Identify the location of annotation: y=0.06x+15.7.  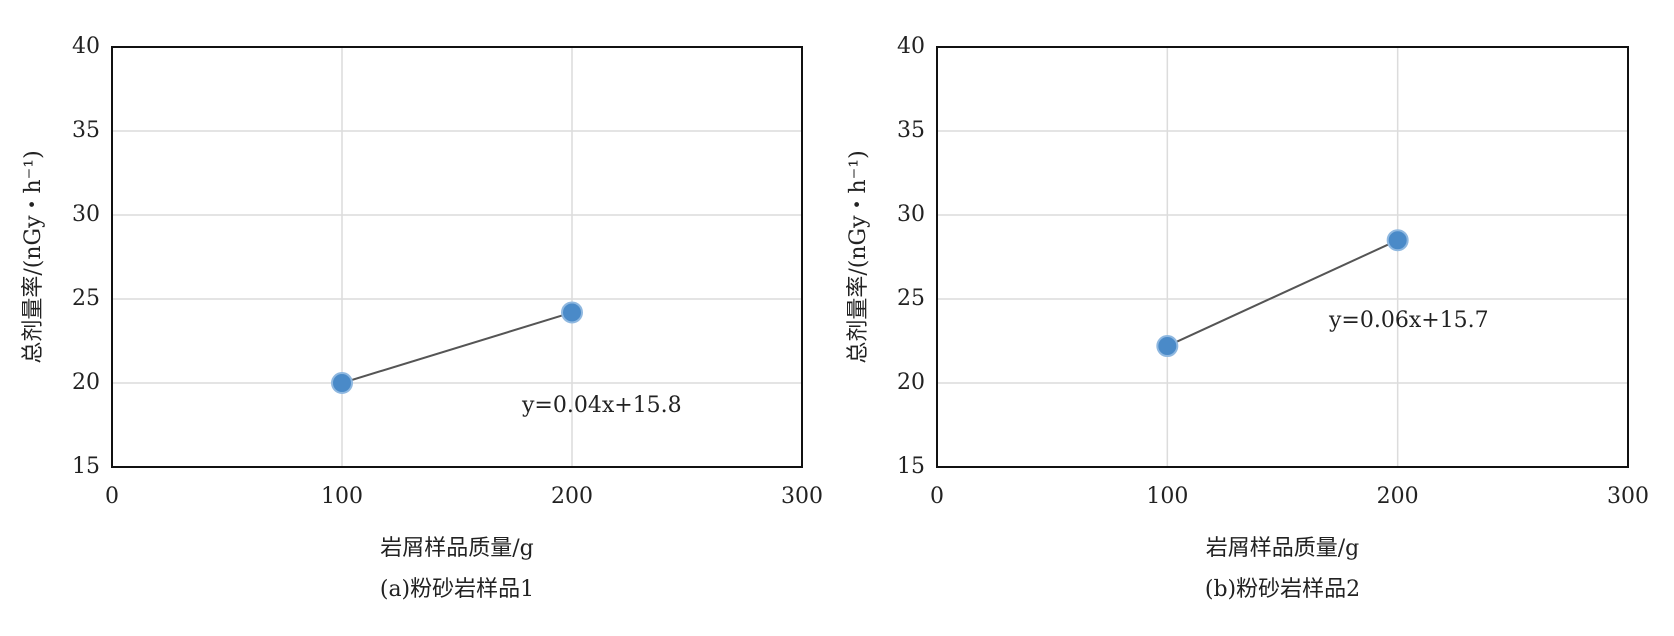
(1408, 320).